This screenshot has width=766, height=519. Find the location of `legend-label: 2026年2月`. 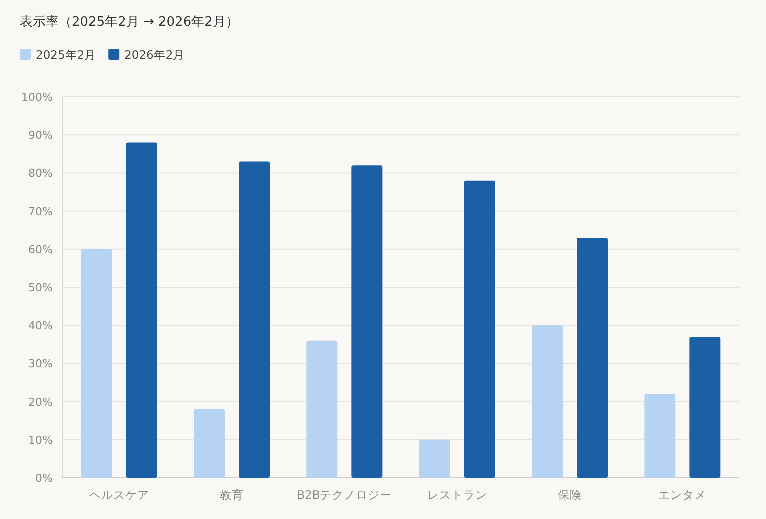

legend-label: 2026年2月 is located at coordinates (155, 55).